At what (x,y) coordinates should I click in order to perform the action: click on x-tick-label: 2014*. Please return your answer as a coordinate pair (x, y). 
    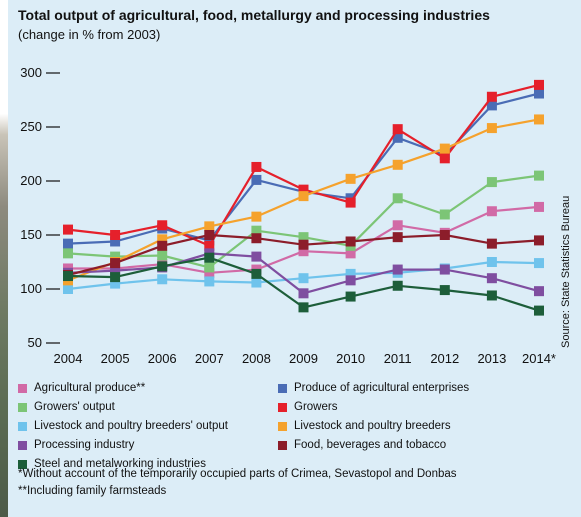
    Looking at the image, I should click on (539, 358).